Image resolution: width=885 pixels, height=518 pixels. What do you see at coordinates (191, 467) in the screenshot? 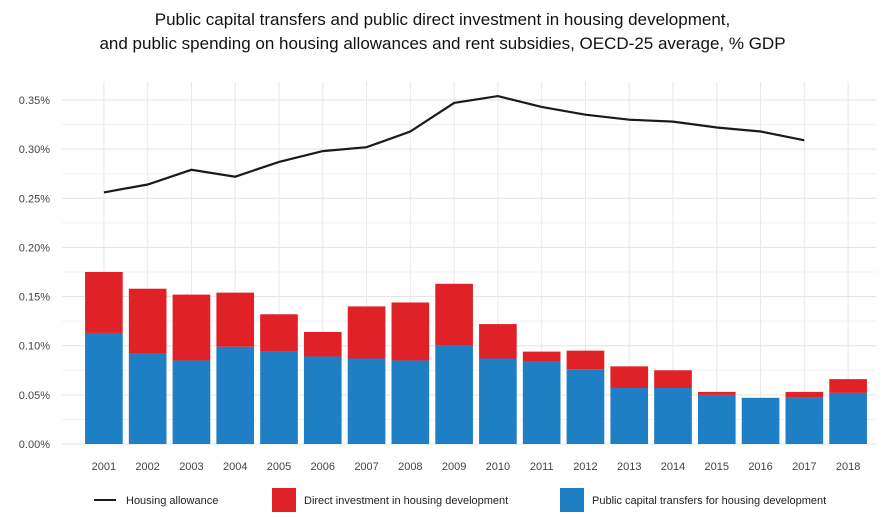
I see `x-tick-label: 2003` at bounding box center [191, 467].